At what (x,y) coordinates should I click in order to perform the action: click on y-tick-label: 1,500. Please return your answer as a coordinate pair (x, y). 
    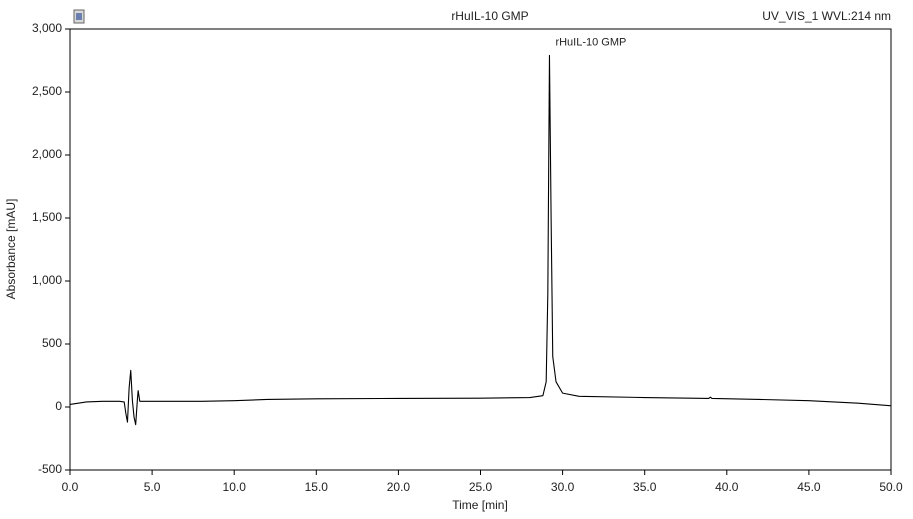
    Looking at the image, I should click on (47, 217).